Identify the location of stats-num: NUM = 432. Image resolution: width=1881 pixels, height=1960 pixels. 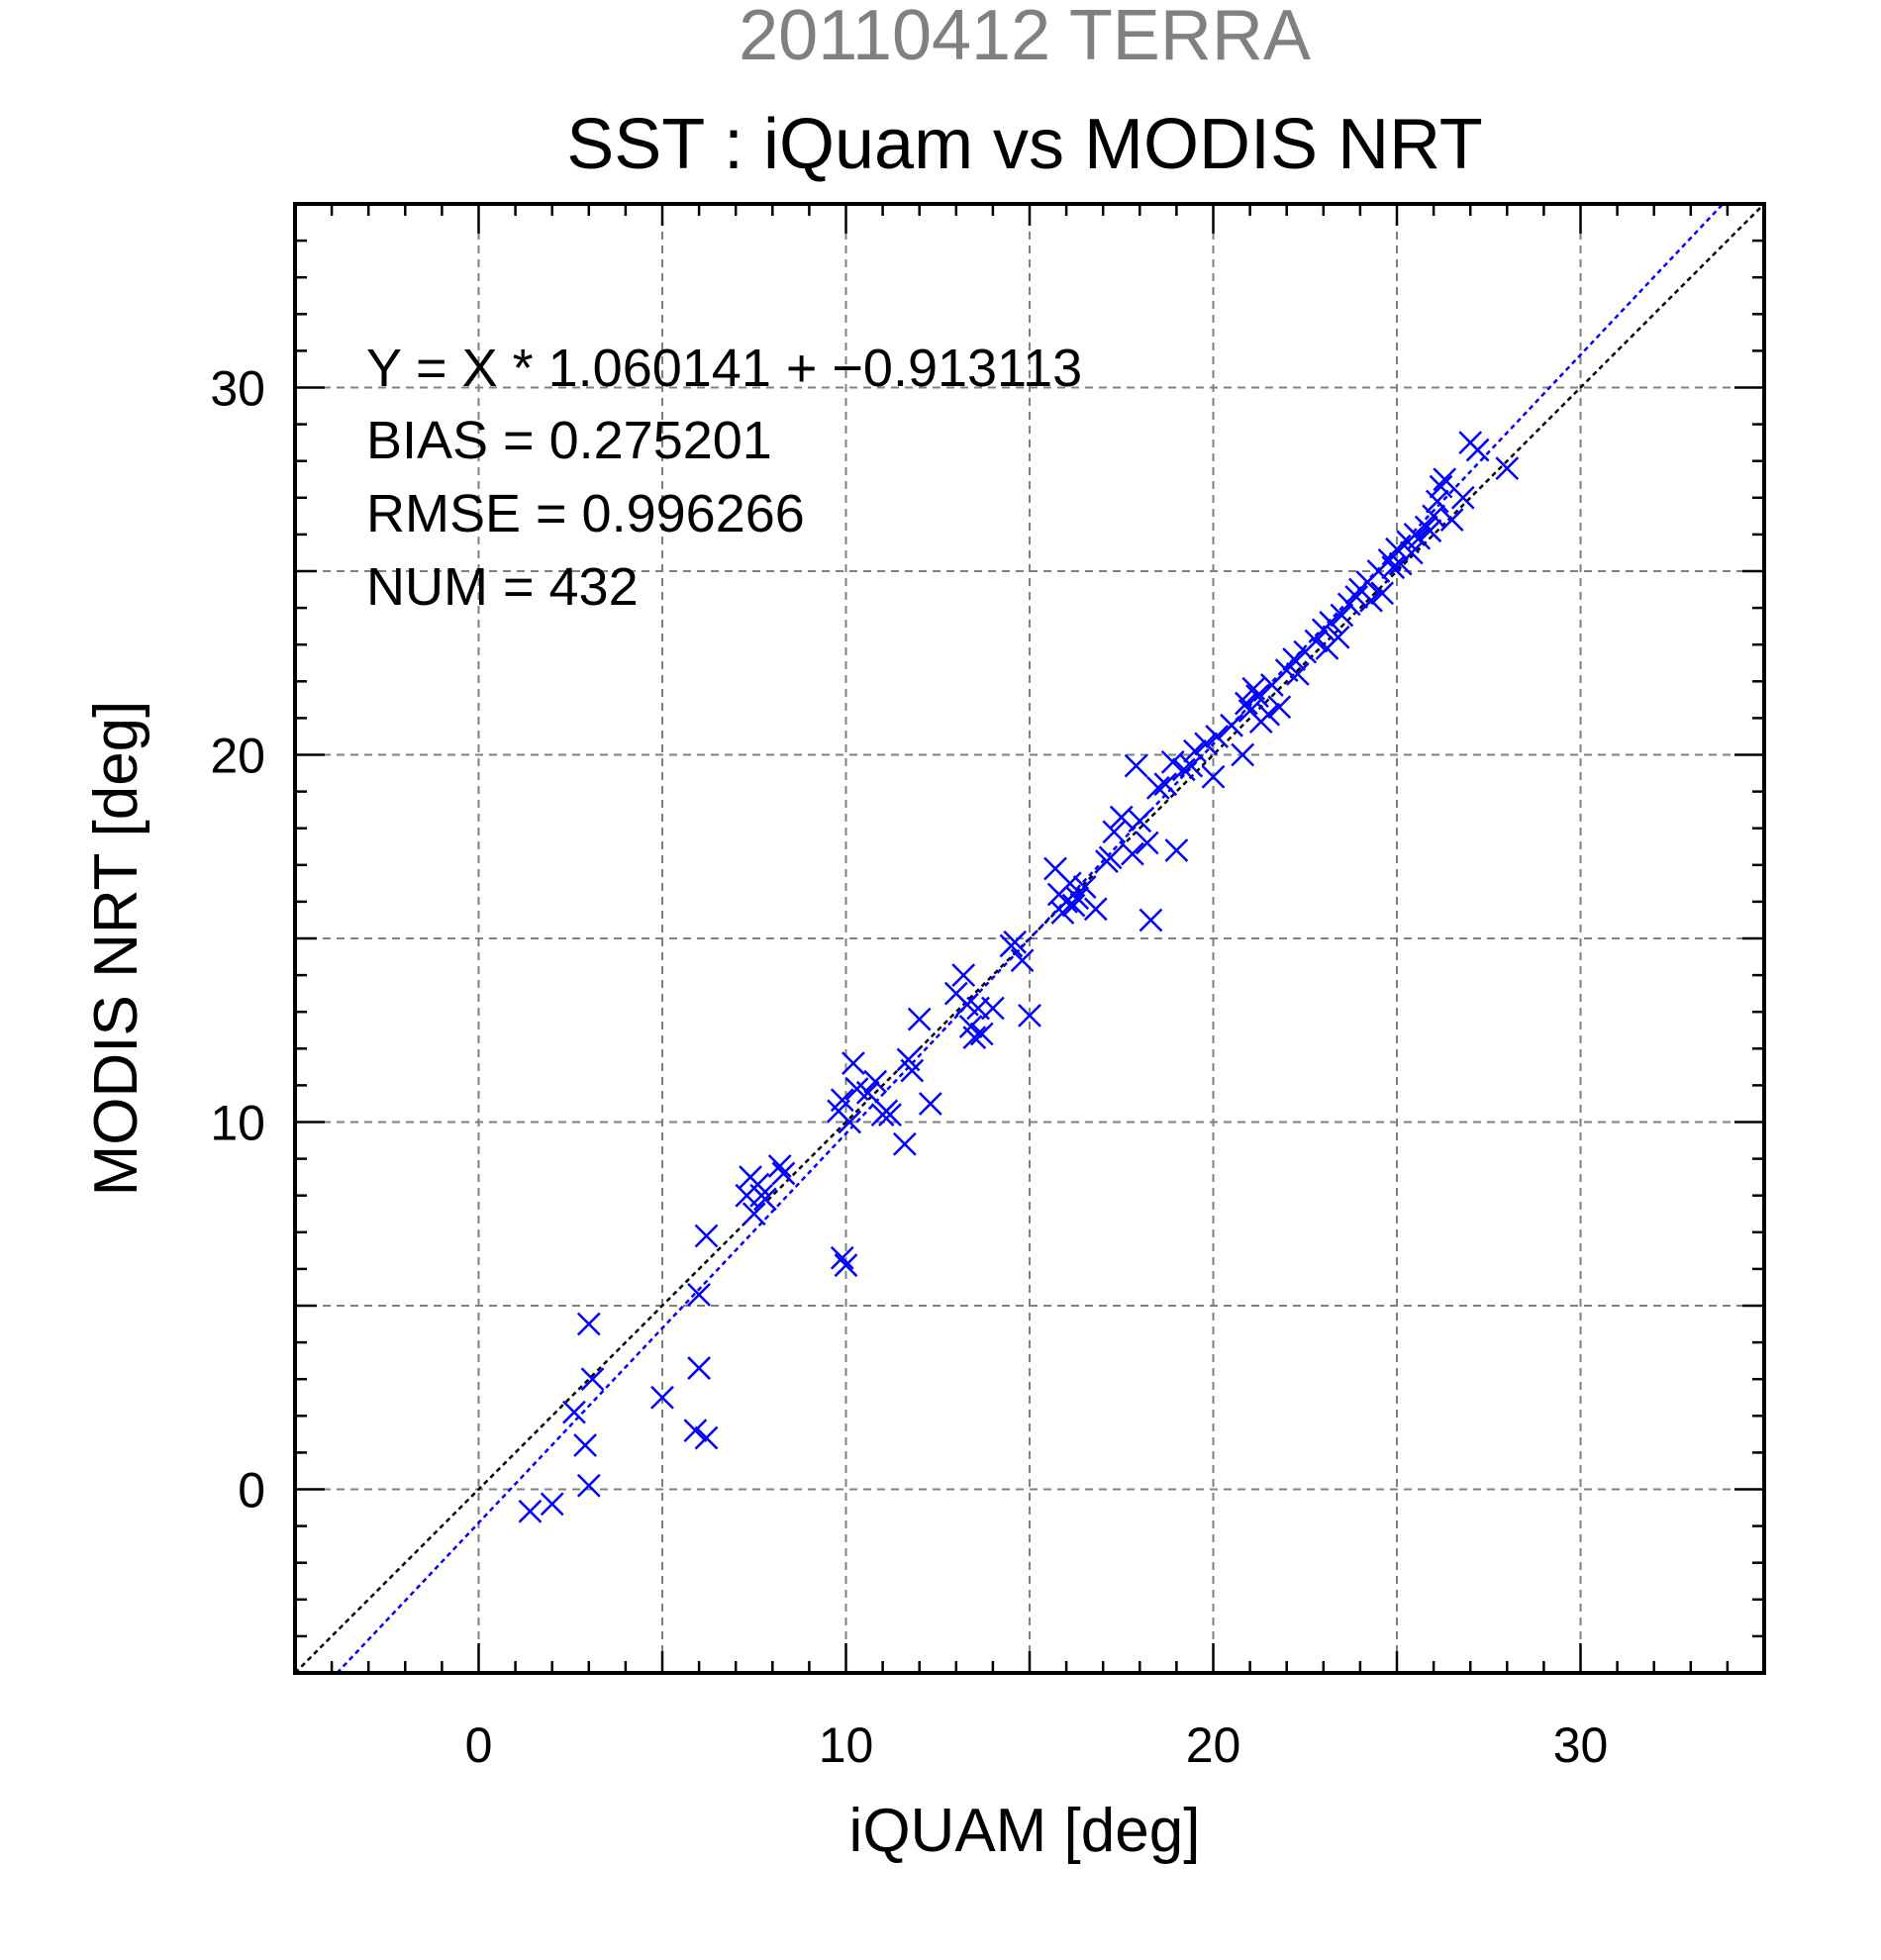
(503, 587).